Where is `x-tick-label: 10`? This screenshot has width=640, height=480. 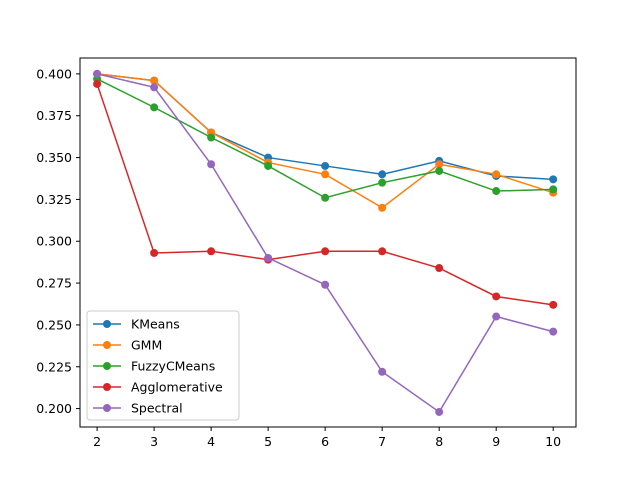 x-tick-label: 10 is located at coordinates (553, 441).